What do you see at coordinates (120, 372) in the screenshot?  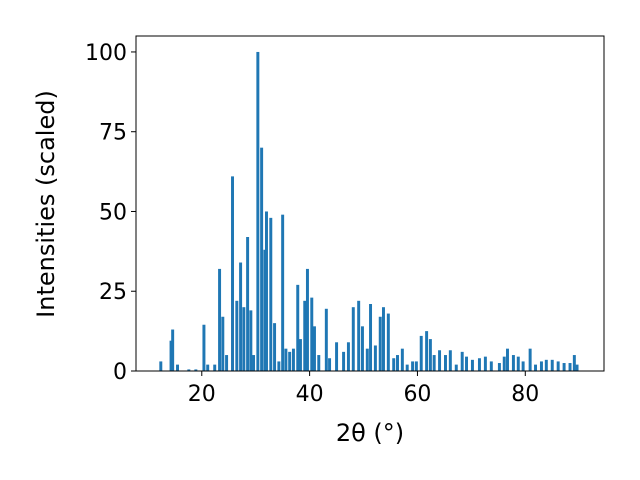 I see `y-tick-label: 0` at bounding box center [120, 372].